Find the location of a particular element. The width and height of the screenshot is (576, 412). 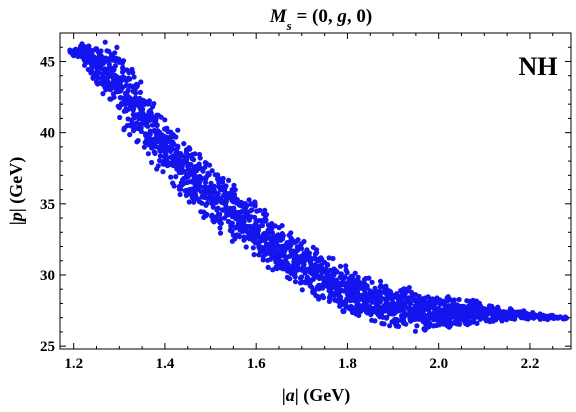

y-axis-label: |p| (GeV) is located at coordinates (16, 191).